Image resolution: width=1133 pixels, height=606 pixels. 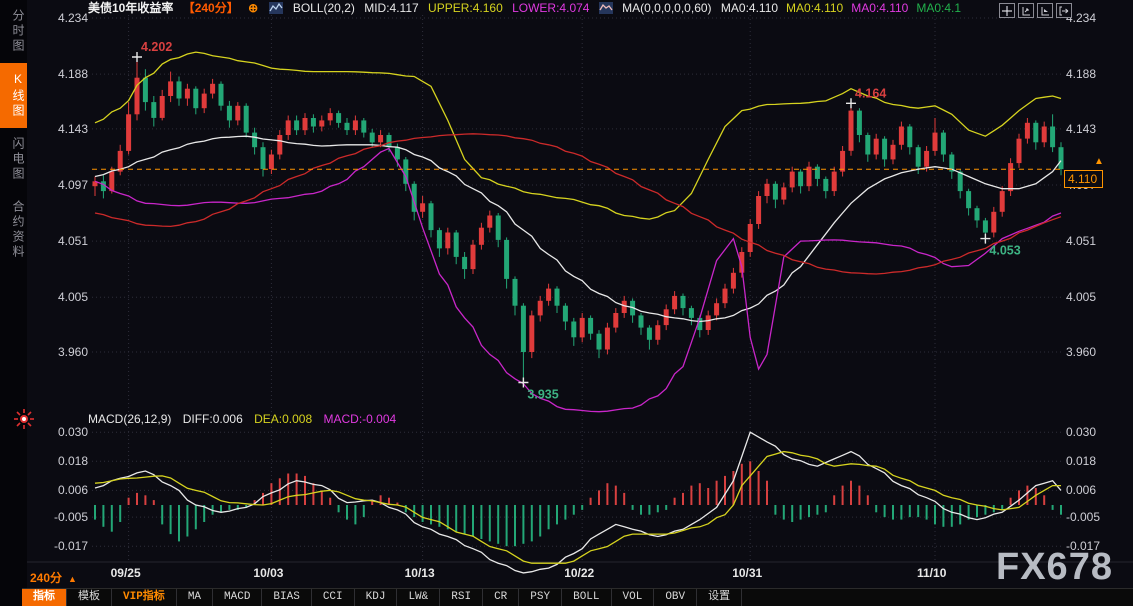 What do you see at coordinates (465, 8) in the screenshot?
I see `boll-upper-value: UPPER:4.160` at bounding box center [465, 8].